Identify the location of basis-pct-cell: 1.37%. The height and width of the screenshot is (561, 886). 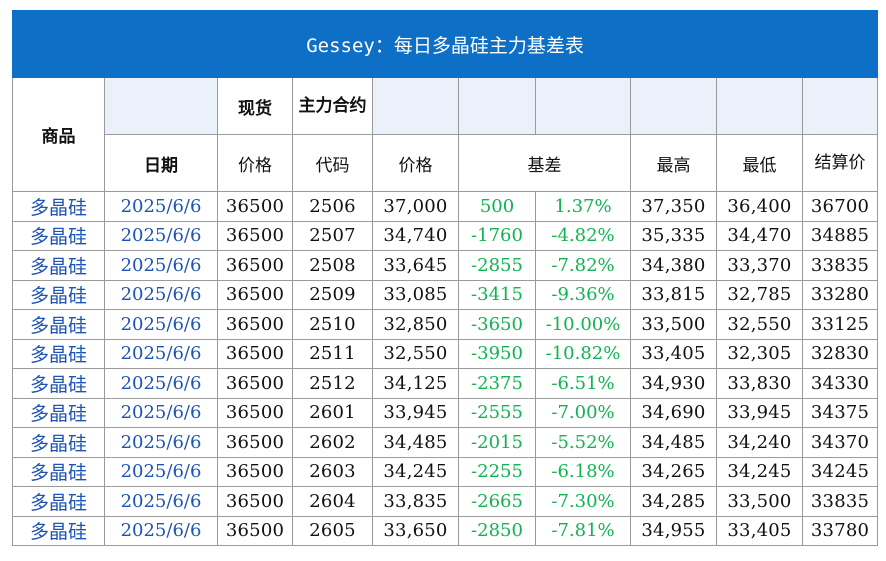
(583, 206).